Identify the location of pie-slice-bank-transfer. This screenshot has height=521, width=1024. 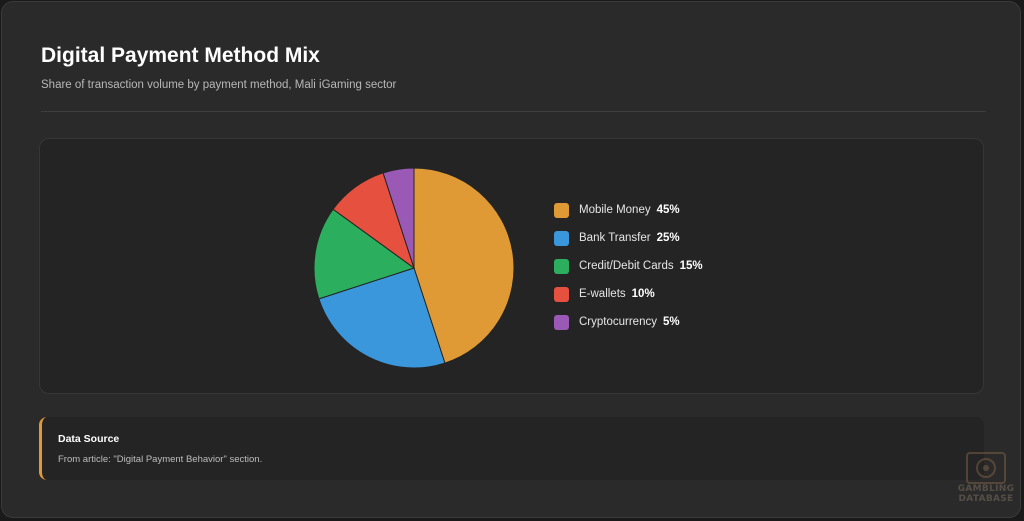
(382, 318).